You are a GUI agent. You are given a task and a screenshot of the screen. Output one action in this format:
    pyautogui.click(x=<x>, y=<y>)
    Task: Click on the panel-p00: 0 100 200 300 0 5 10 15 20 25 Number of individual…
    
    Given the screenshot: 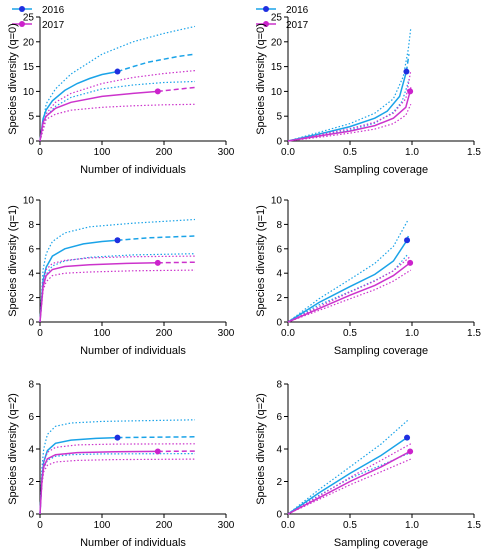 What is the action you would take?
    pyautogui.click(x=121, y=95)
    